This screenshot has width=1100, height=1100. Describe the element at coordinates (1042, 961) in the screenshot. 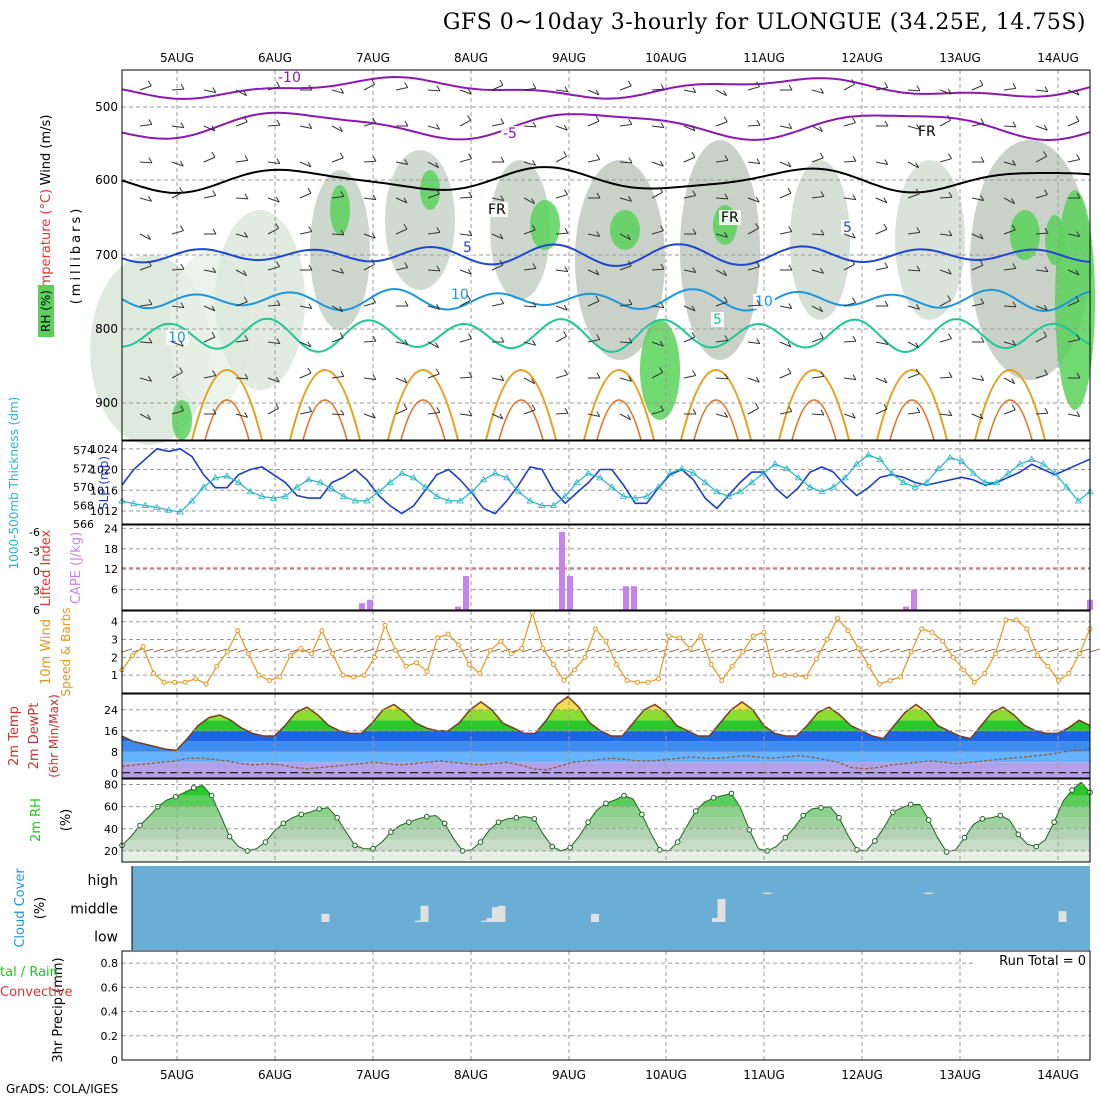

I see `run-total-label: Run Total = 0` at that location.